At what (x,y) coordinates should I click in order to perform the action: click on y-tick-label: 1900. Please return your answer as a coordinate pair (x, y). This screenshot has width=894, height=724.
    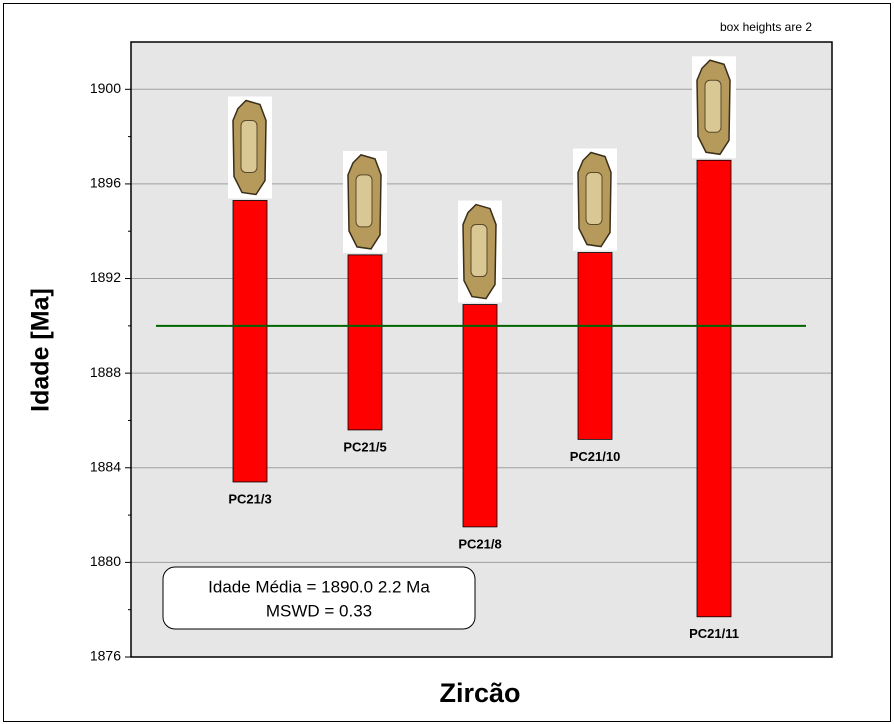
    Looking at the image, I should click on (105, 88).